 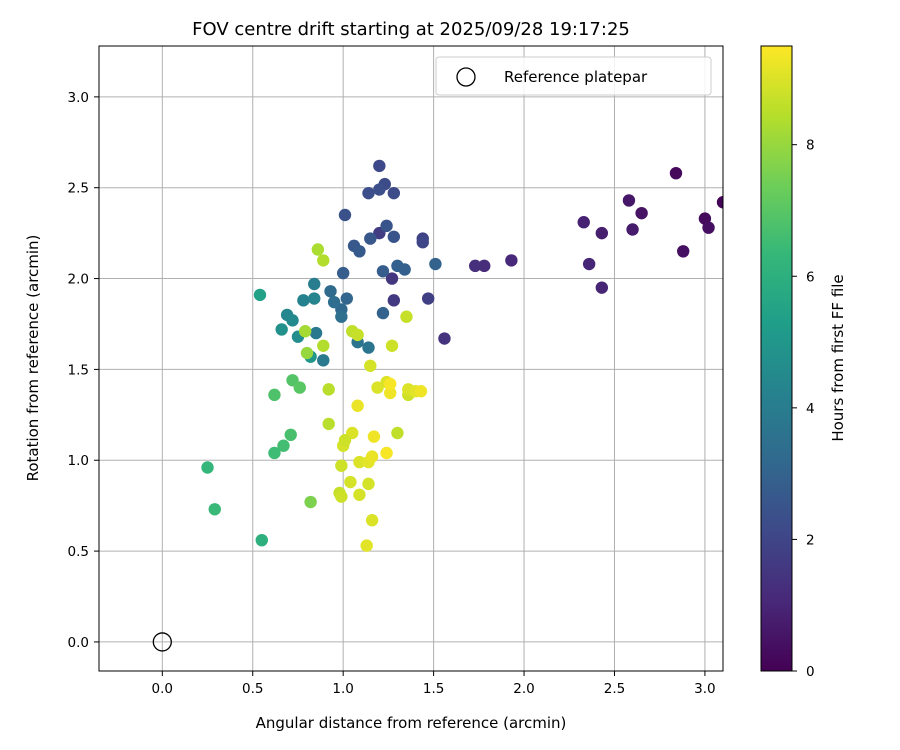 What do you see at coordinates (162, 642) in the screenshot?
I see `reference-platepar-marker` at bounding box center [162, 642].